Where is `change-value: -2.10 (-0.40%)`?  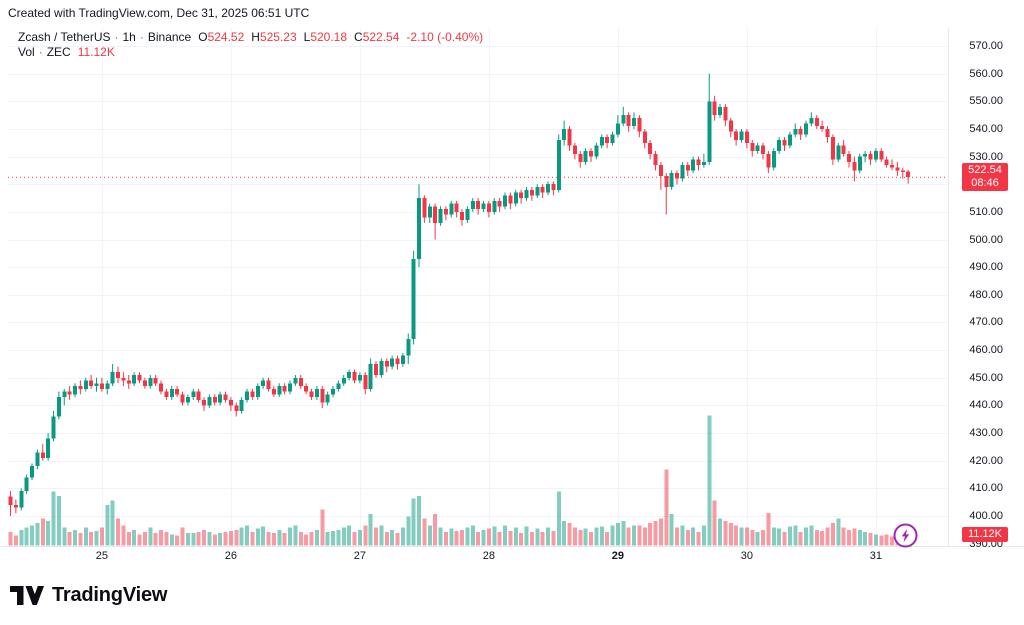 change-value: -2.10 (-0.40%) is located at coordinates (445, 37).